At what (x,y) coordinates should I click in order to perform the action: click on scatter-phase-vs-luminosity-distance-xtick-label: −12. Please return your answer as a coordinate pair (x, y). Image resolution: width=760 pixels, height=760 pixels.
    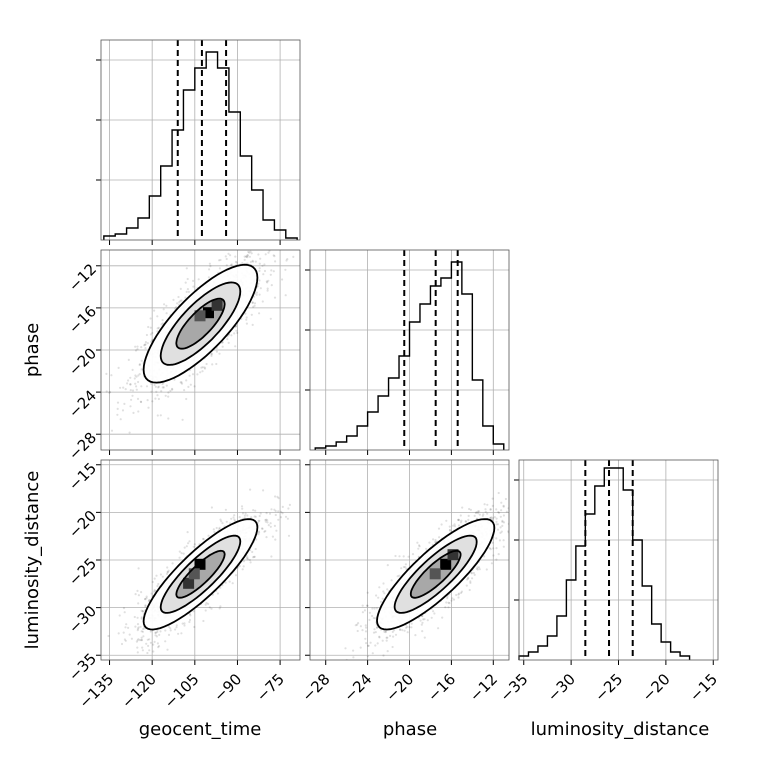
    Looking at the image, I should click on (483, 687).